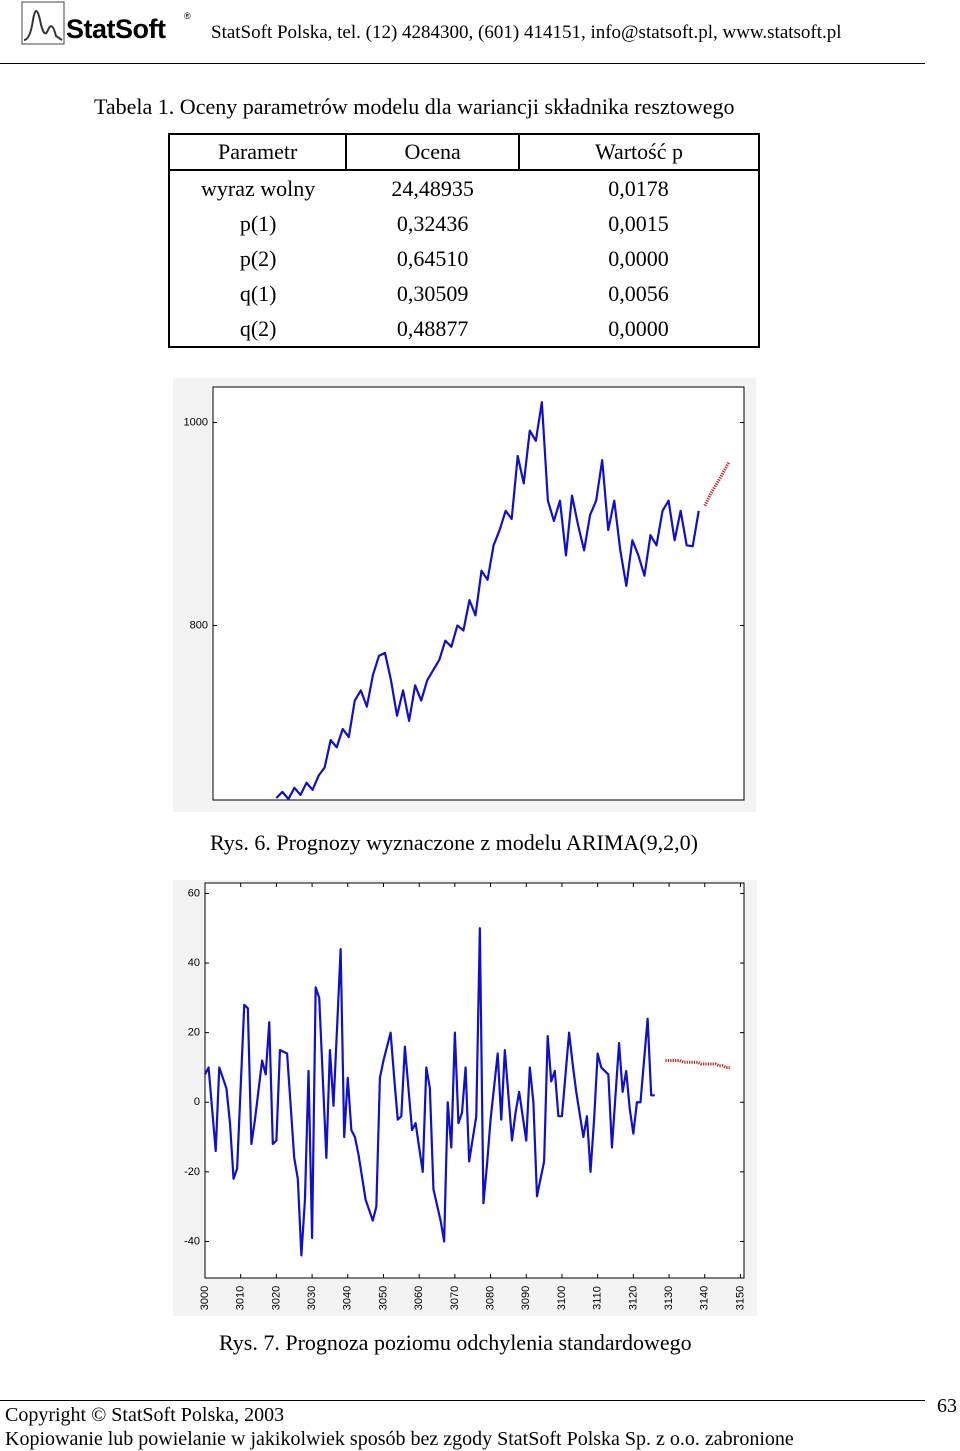  What do you see at coordinates (633, 1298) in the screenshot?
I see `x-tick-label: 3120` at bounding box center [633, 1298].